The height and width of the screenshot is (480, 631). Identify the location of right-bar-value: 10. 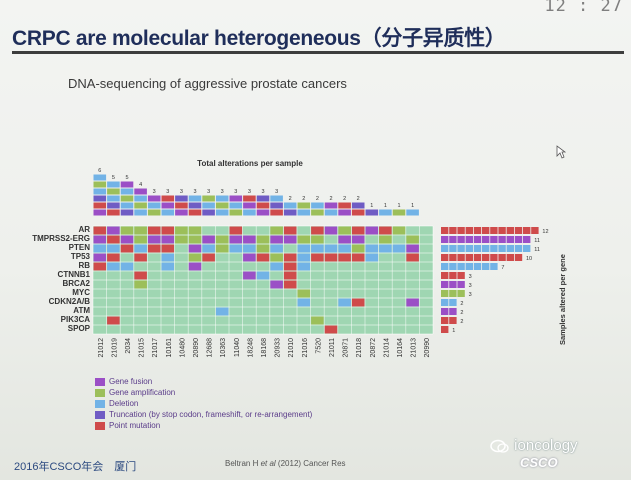
(529, 259).